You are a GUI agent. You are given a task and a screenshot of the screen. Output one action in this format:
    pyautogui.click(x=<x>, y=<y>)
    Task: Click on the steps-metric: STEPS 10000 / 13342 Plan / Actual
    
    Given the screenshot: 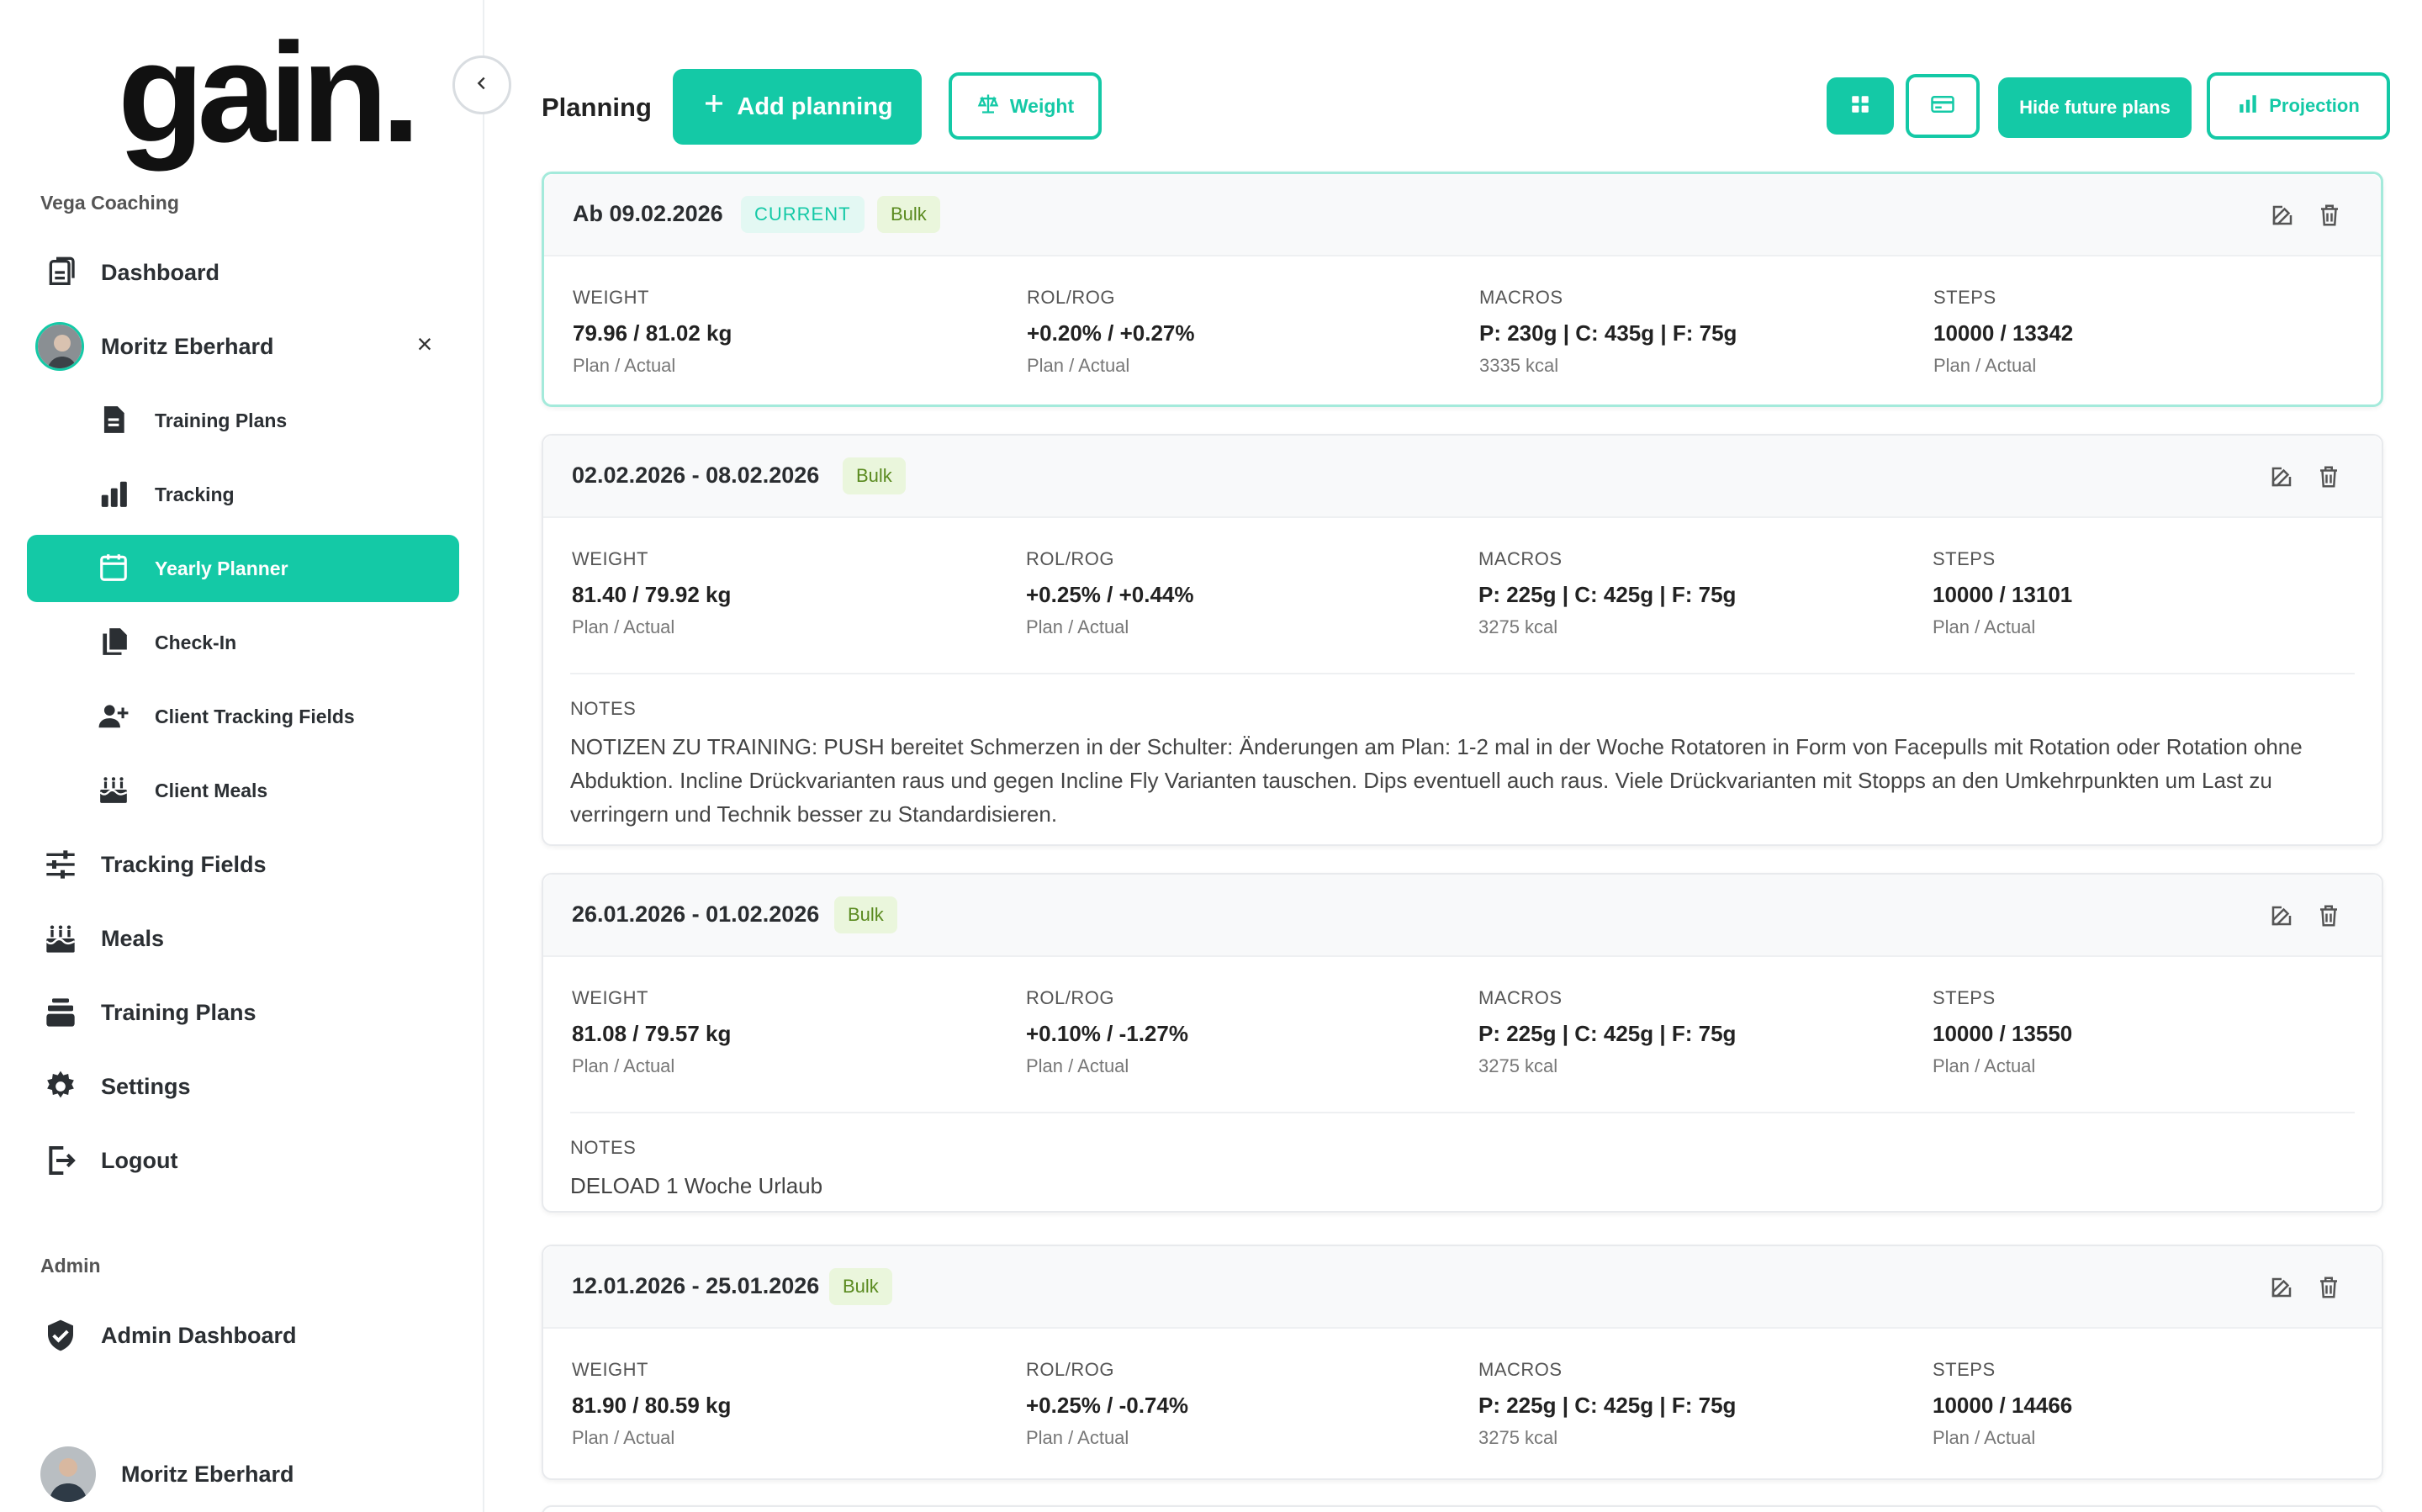 What is the action you would take?
    pyautogui.click(x=2003, y=331)
    